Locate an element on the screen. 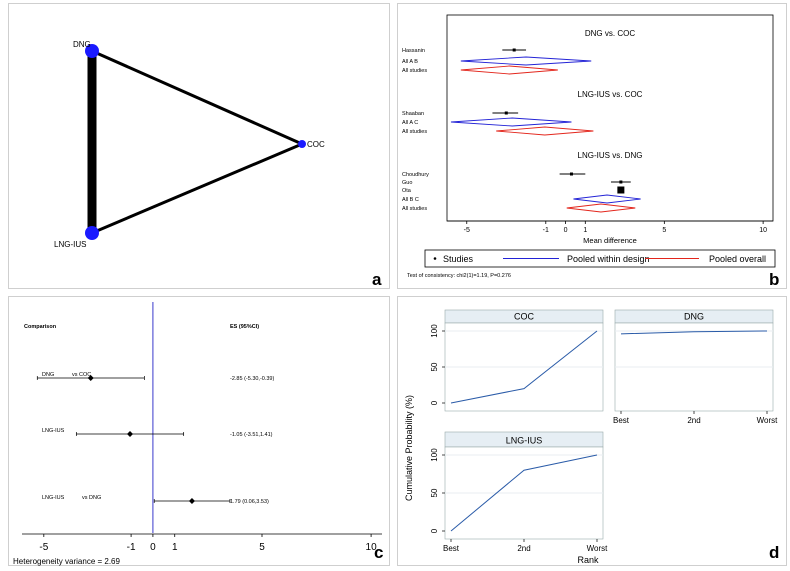  legend-box is located at coordinates (600, 258).